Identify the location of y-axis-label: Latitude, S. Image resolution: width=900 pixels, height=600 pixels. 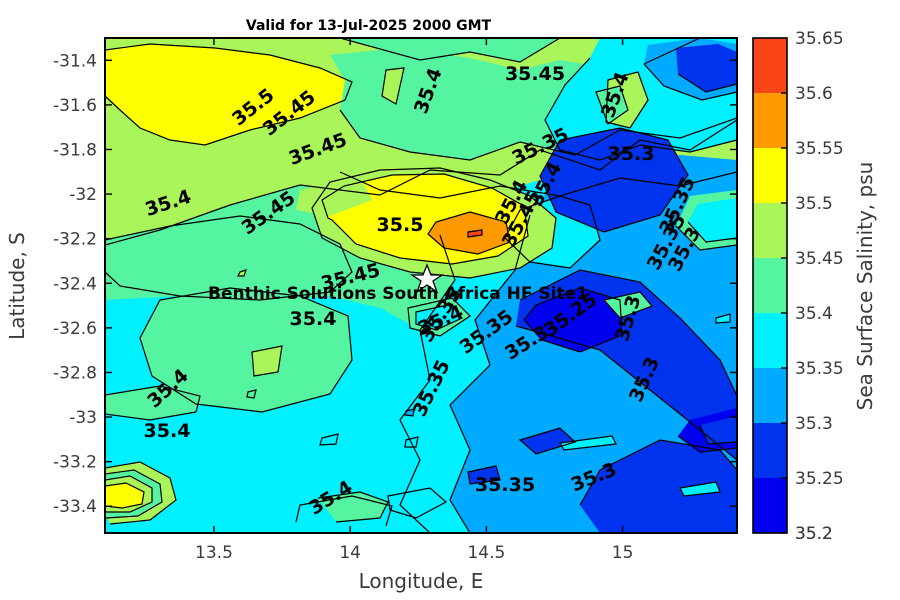
(17, 286).